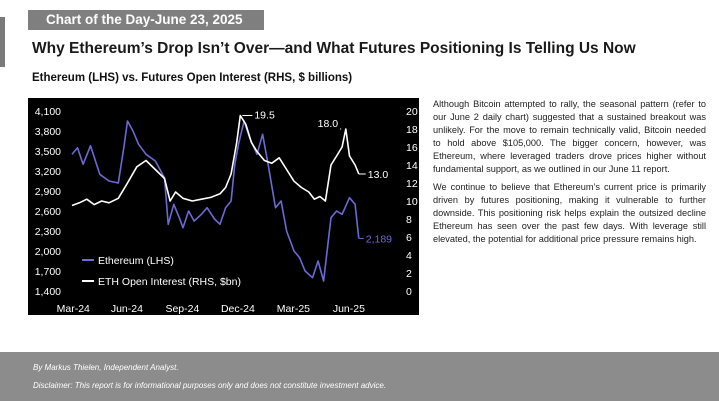 Image resolution: width=719 pixels, height=401 pixels. Describe the element at coordinates (409, 220) in the screenshot. I see `y-right-tick-label: 8` at that location.